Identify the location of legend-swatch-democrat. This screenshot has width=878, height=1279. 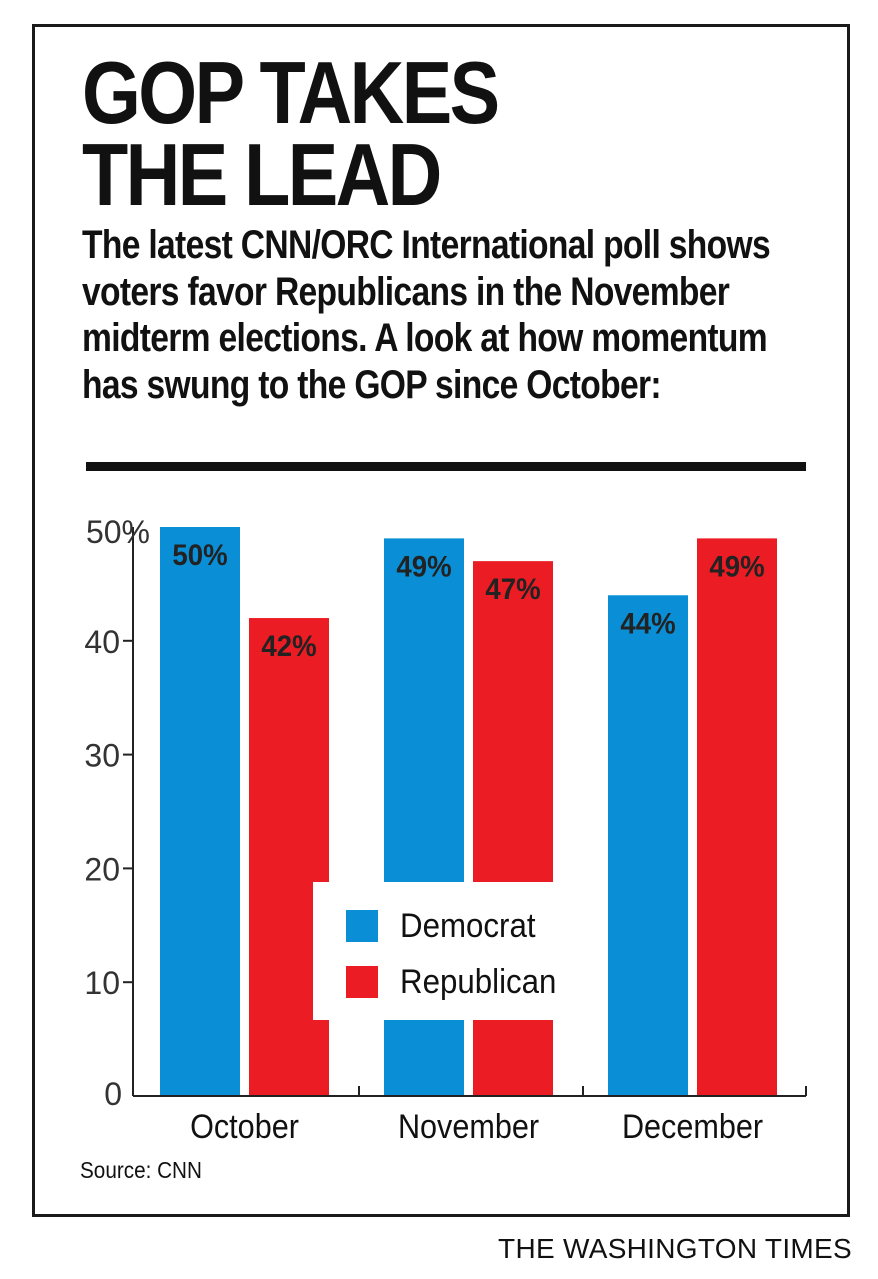
(362, 926).